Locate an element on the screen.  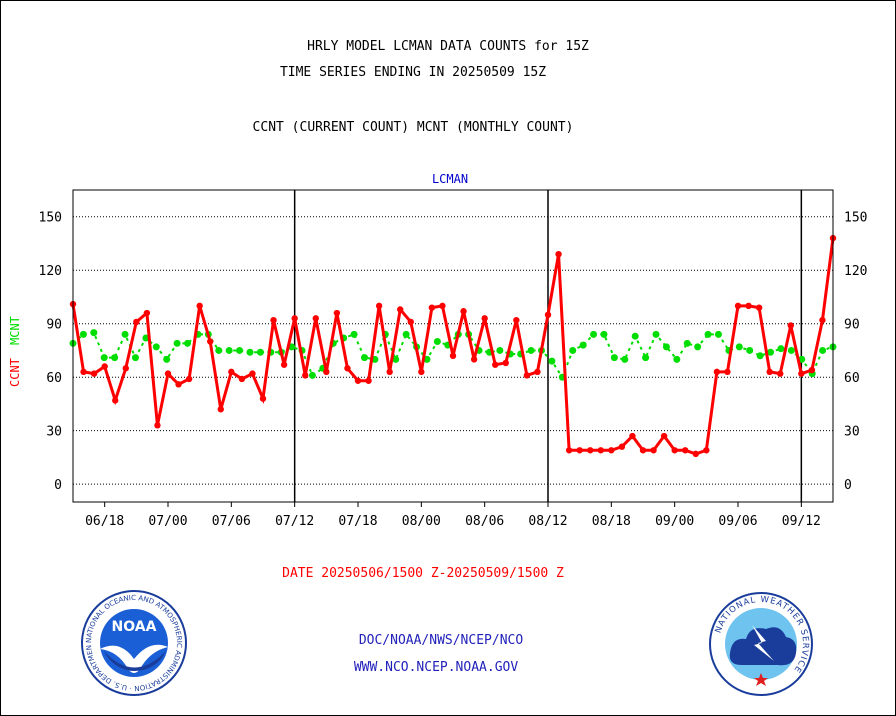
y-tick-left-90: 90 is located at coordinates (54, 325).